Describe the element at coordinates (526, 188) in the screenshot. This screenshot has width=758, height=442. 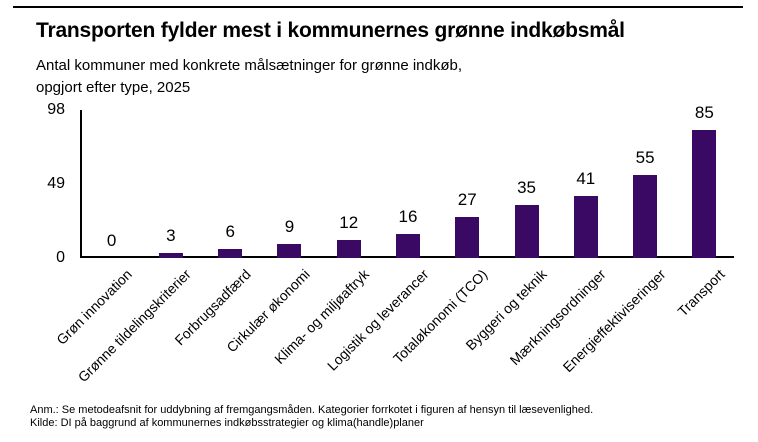
I see `bar-value-label: 35` at that location.